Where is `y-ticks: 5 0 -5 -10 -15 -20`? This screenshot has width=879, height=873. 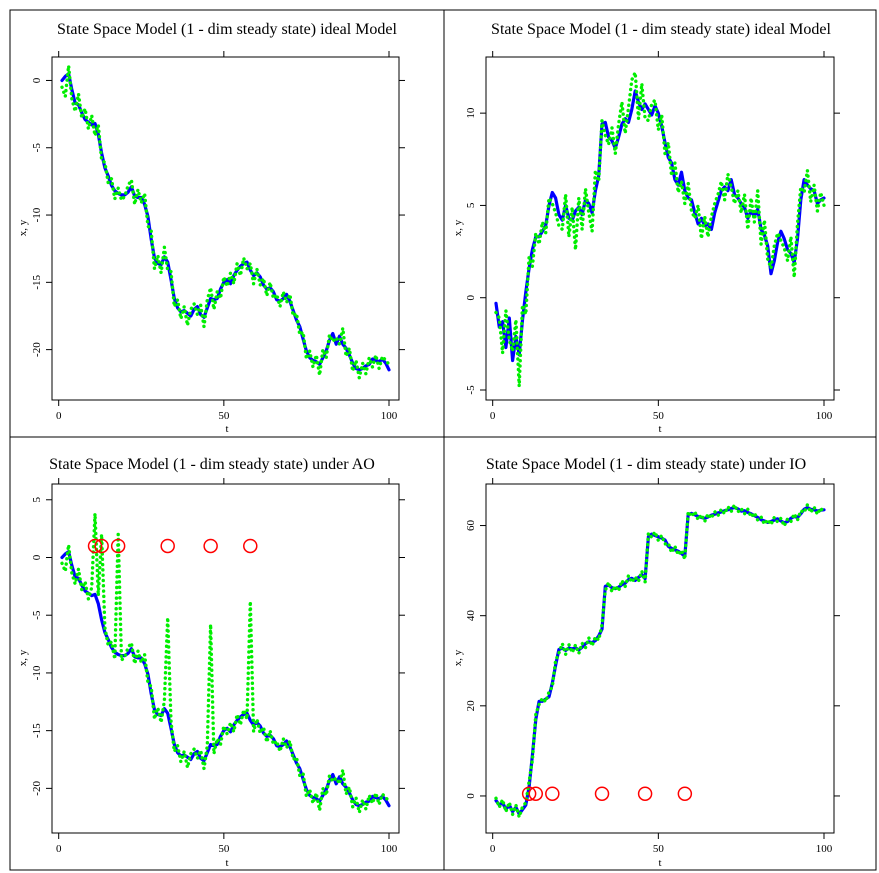
y-ticks: 5 0 -5 -10 -15 -20 is located at coordinates (218, 646).